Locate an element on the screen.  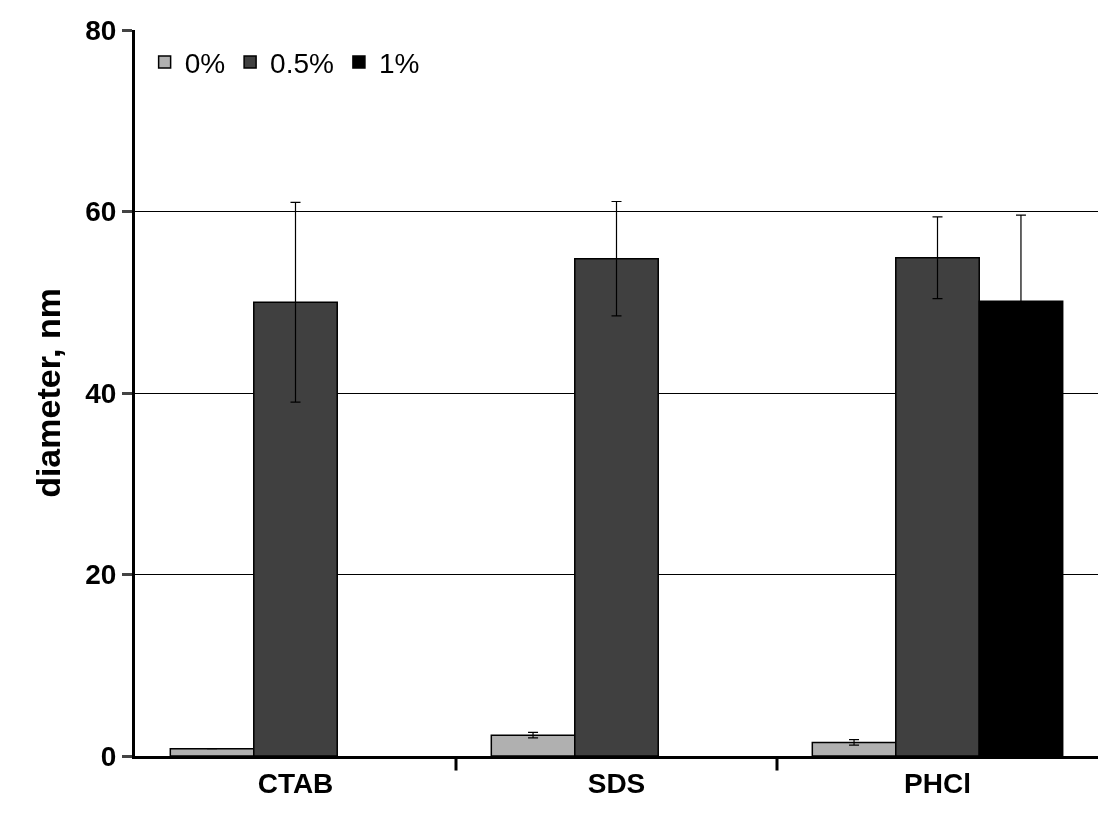
y-tick-label: 20 is located at coordinates (101, 575).